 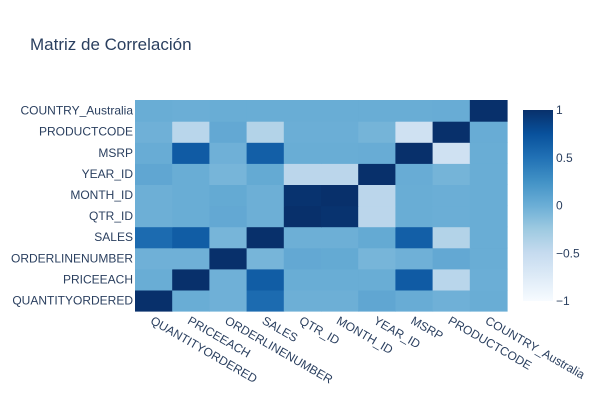 What do you see at coordinates (113, 237) in the screenshot?
I see `y-axis-tick-label: SALES` at bounding box center [113, 237].